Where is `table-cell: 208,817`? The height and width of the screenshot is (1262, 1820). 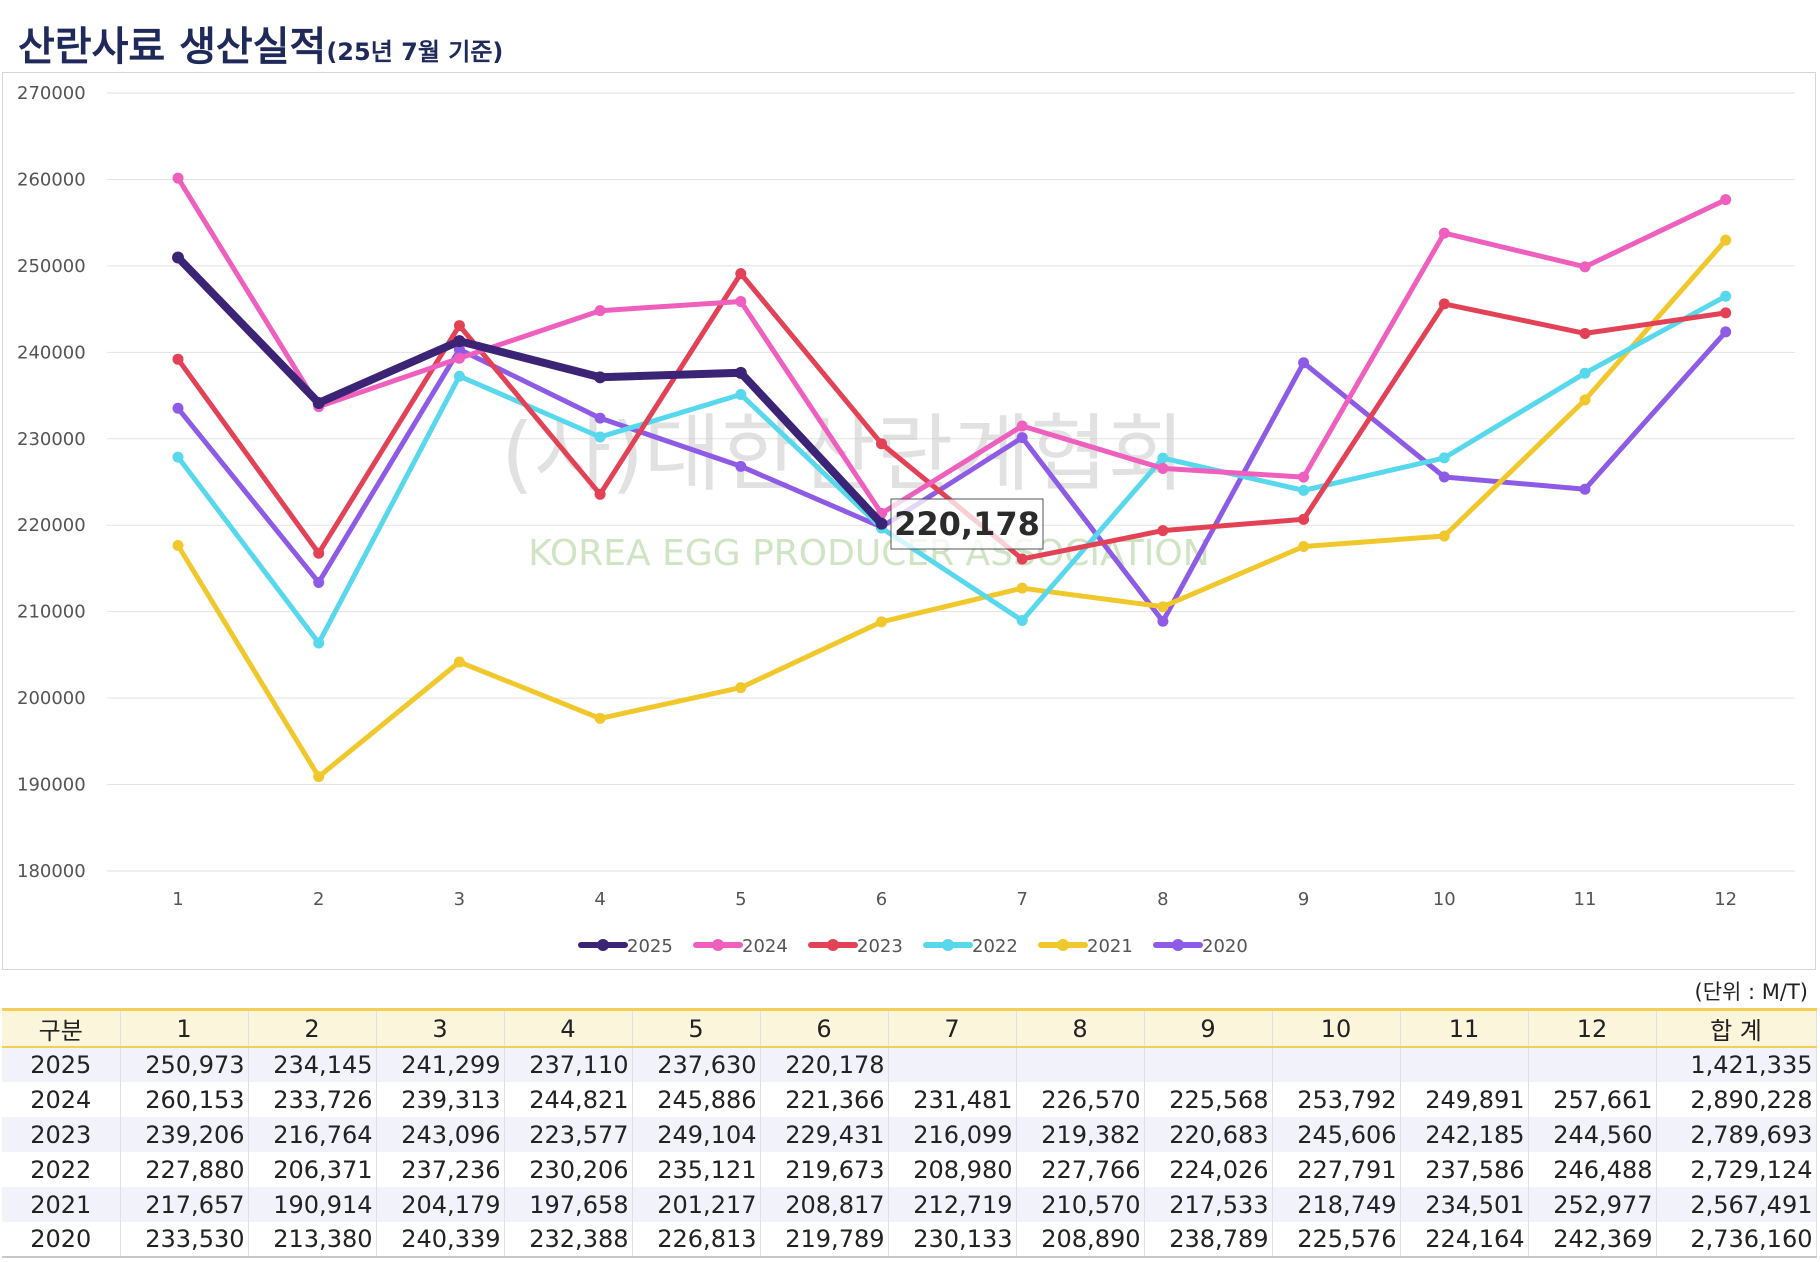
table-cell: 208,817 is located at coordinates (824, 1204).